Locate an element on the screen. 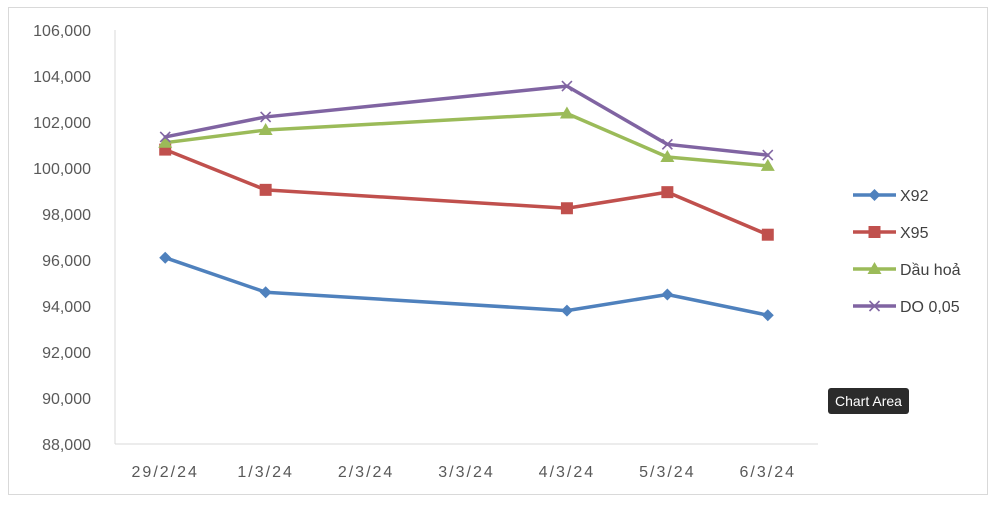  y-tick-label: 96,000 is located at coordinates (66, 261).